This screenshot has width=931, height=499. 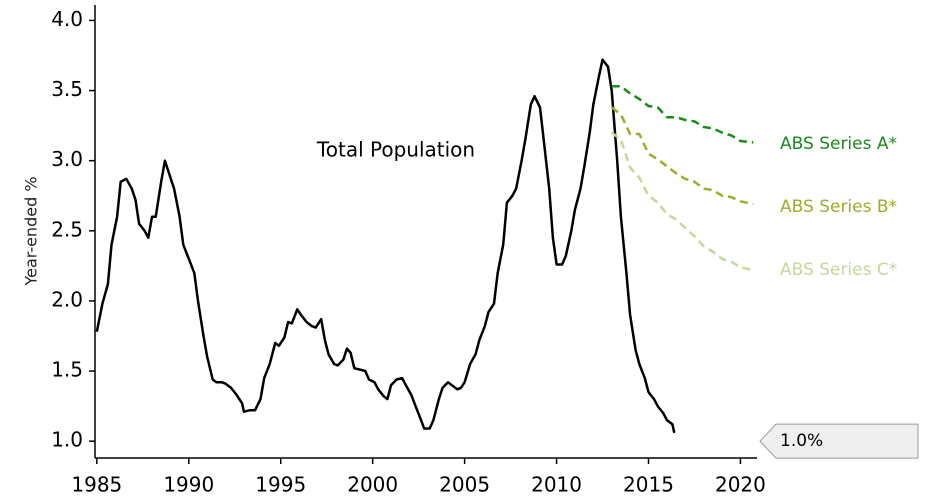 I want to click on x-tick-label: 2015, so click(x=648, y=485).